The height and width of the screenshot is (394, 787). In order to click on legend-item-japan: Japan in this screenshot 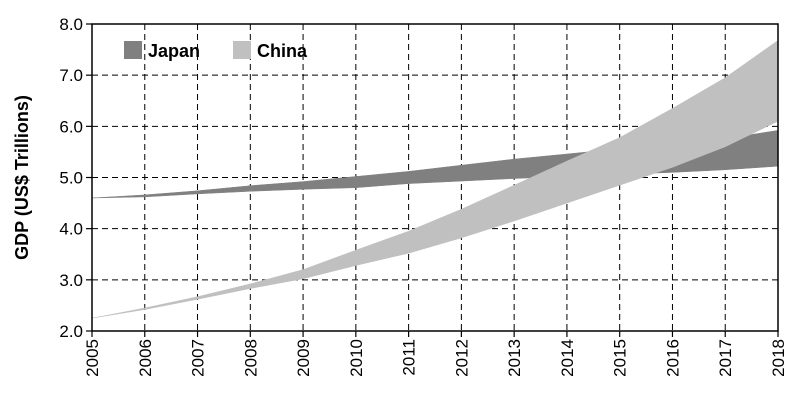, I will do `click(162, 51)`.